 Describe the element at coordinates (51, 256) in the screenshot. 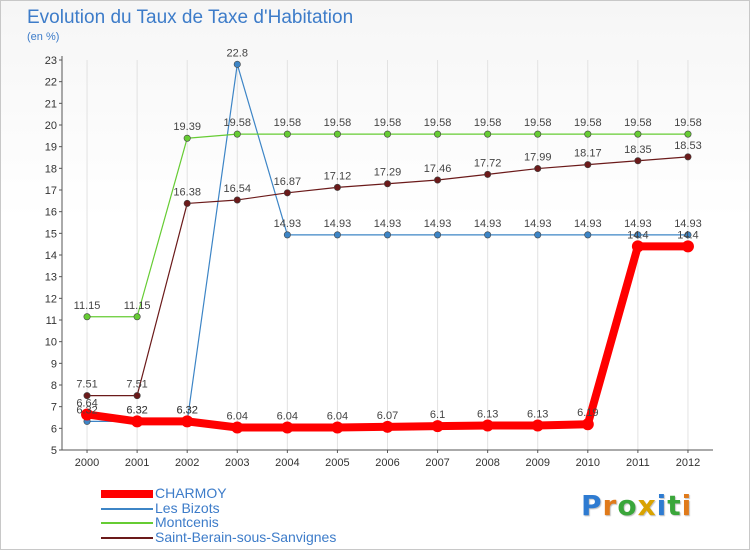

I see `y-tick-label: 14` at that location.